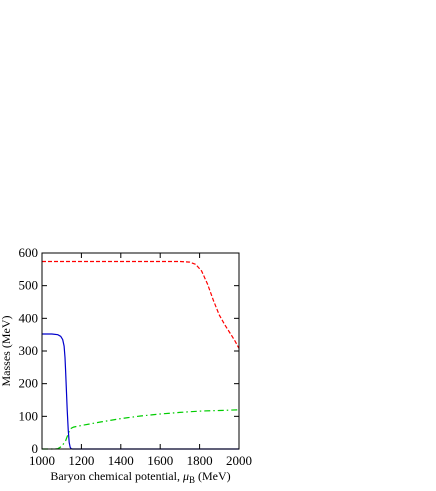 The width and height of the screenshot is (436, 491). I want to click on x-tick-label: 1800, so click(200, 460).